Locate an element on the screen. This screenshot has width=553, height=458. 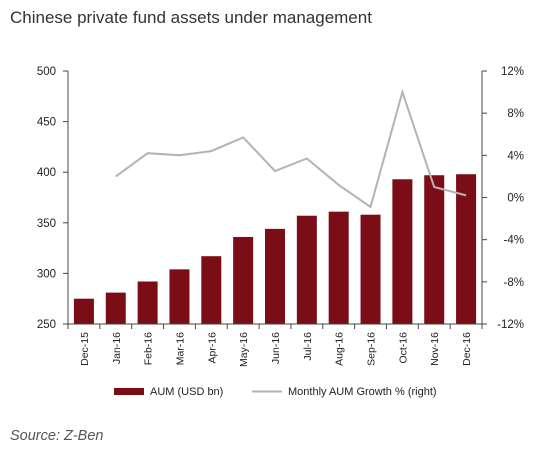
left-tick-label: 300 is located at coordinates (46, 274).